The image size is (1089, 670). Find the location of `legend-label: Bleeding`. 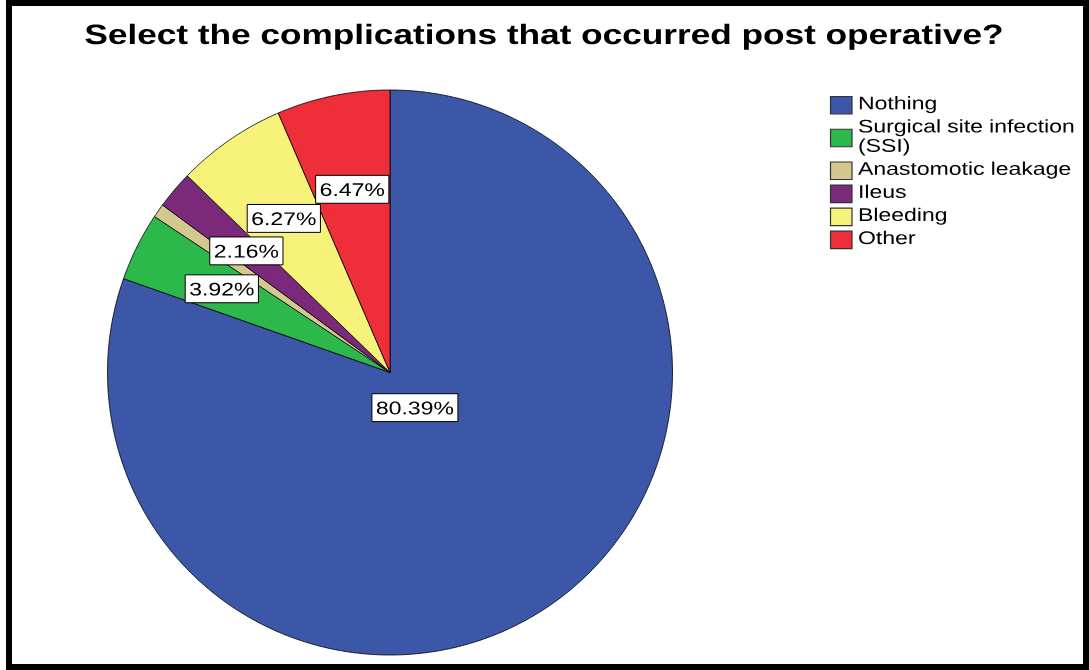

legend-label: Bleeding is located at coordinates (903, 216).